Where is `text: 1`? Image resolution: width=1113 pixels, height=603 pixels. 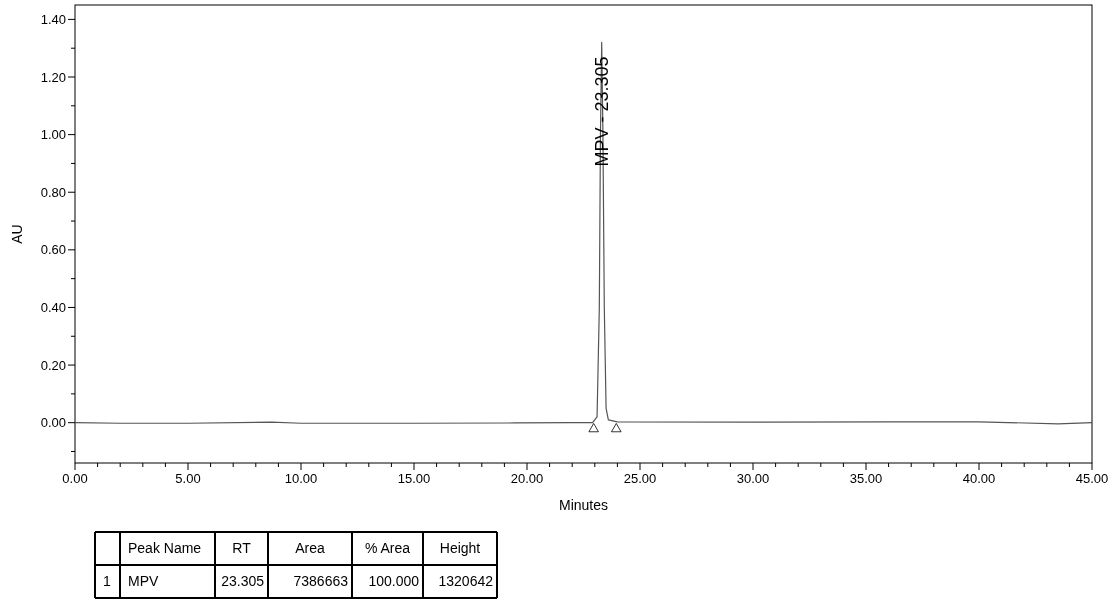
text: 1 is located at coordinates (107, 581).